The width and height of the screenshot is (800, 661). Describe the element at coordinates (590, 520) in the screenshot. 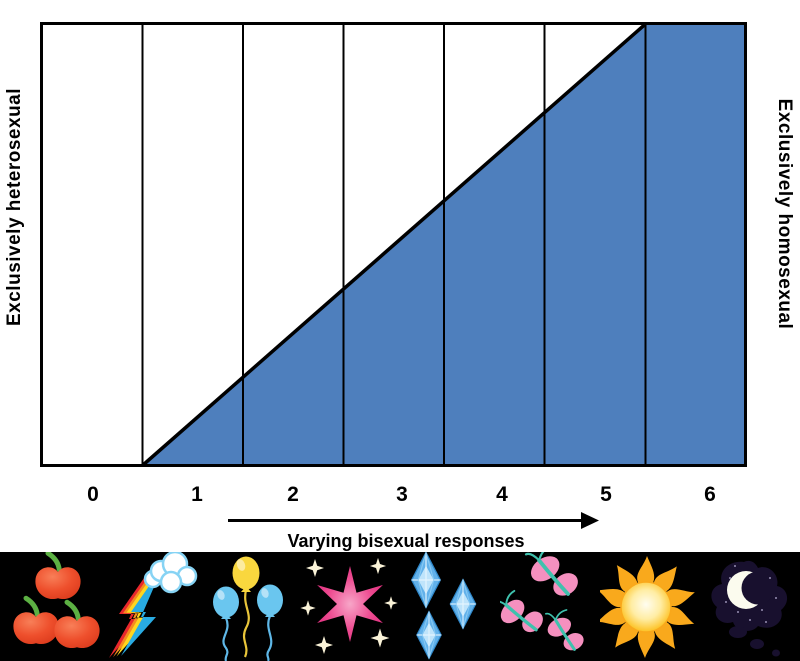

I see `arrow-head-icon` at that location.